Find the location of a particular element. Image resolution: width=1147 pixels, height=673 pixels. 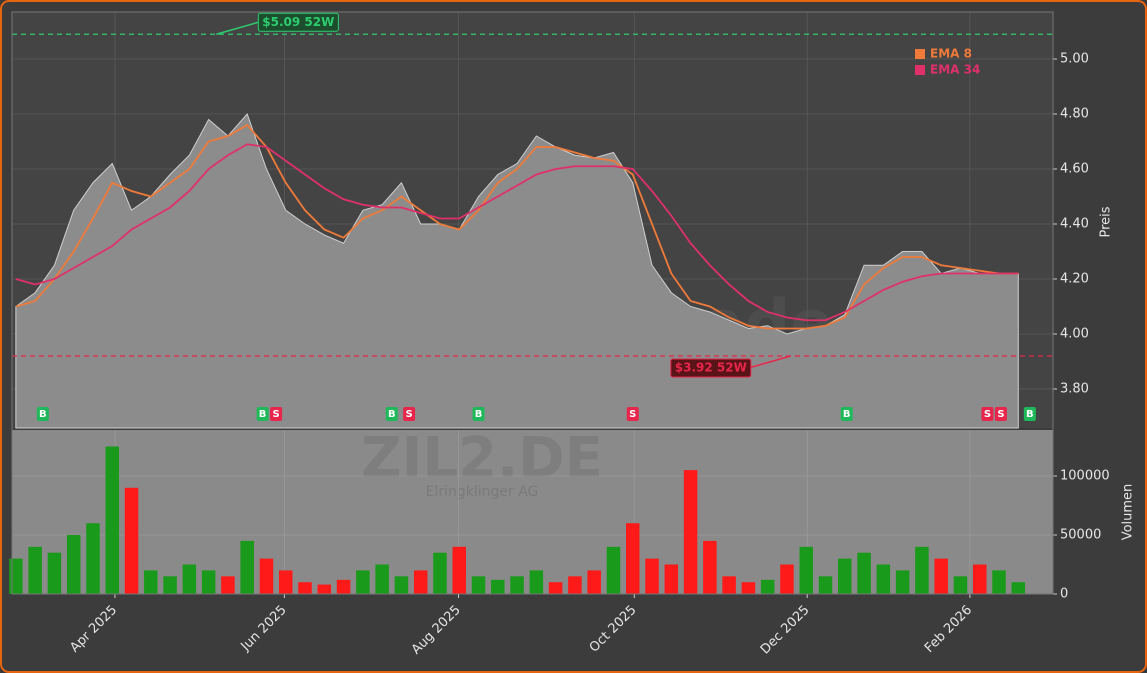

y-tick-label: 4.80 is located at coordinates (1074, 114).